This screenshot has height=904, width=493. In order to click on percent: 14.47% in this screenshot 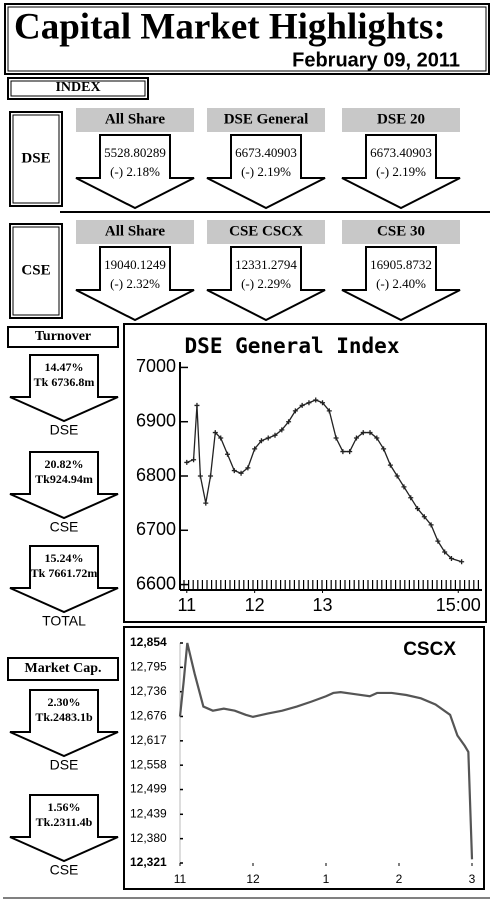, I will do `click(64, 367)`.